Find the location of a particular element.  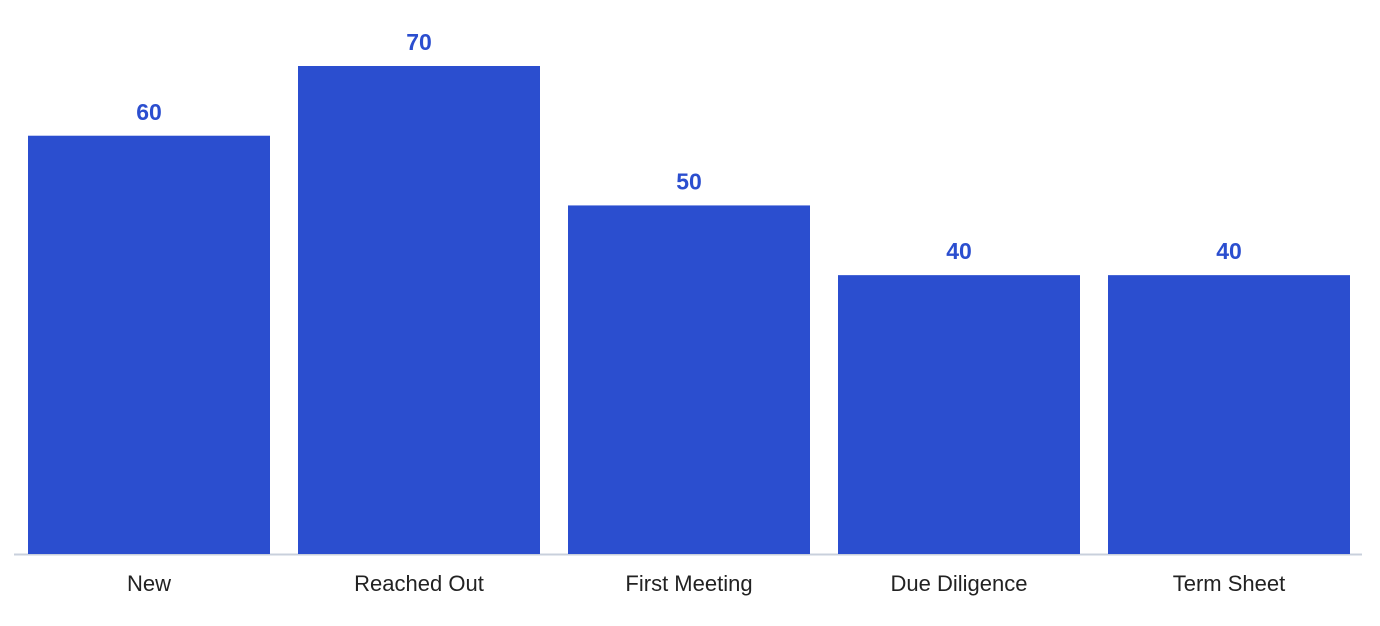

x-tick-label: Reached Out is located at coordinates (419, 583).